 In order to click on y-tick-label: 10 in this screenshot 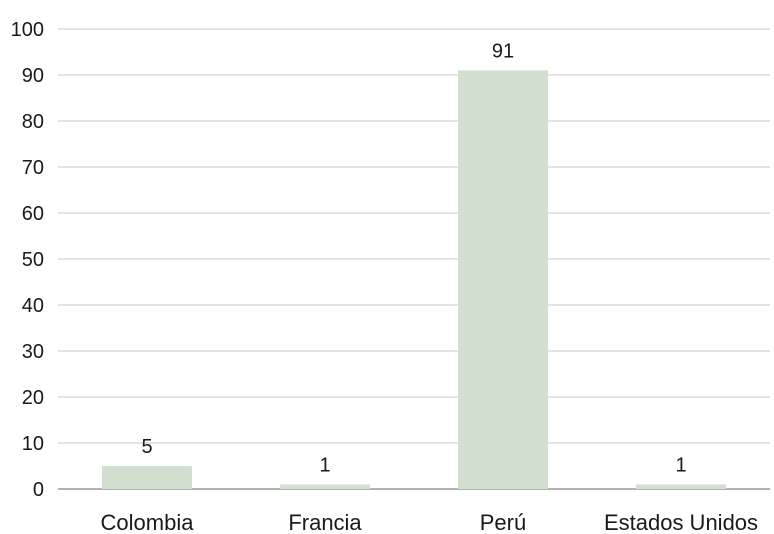, I will do `click(33, 444)`.